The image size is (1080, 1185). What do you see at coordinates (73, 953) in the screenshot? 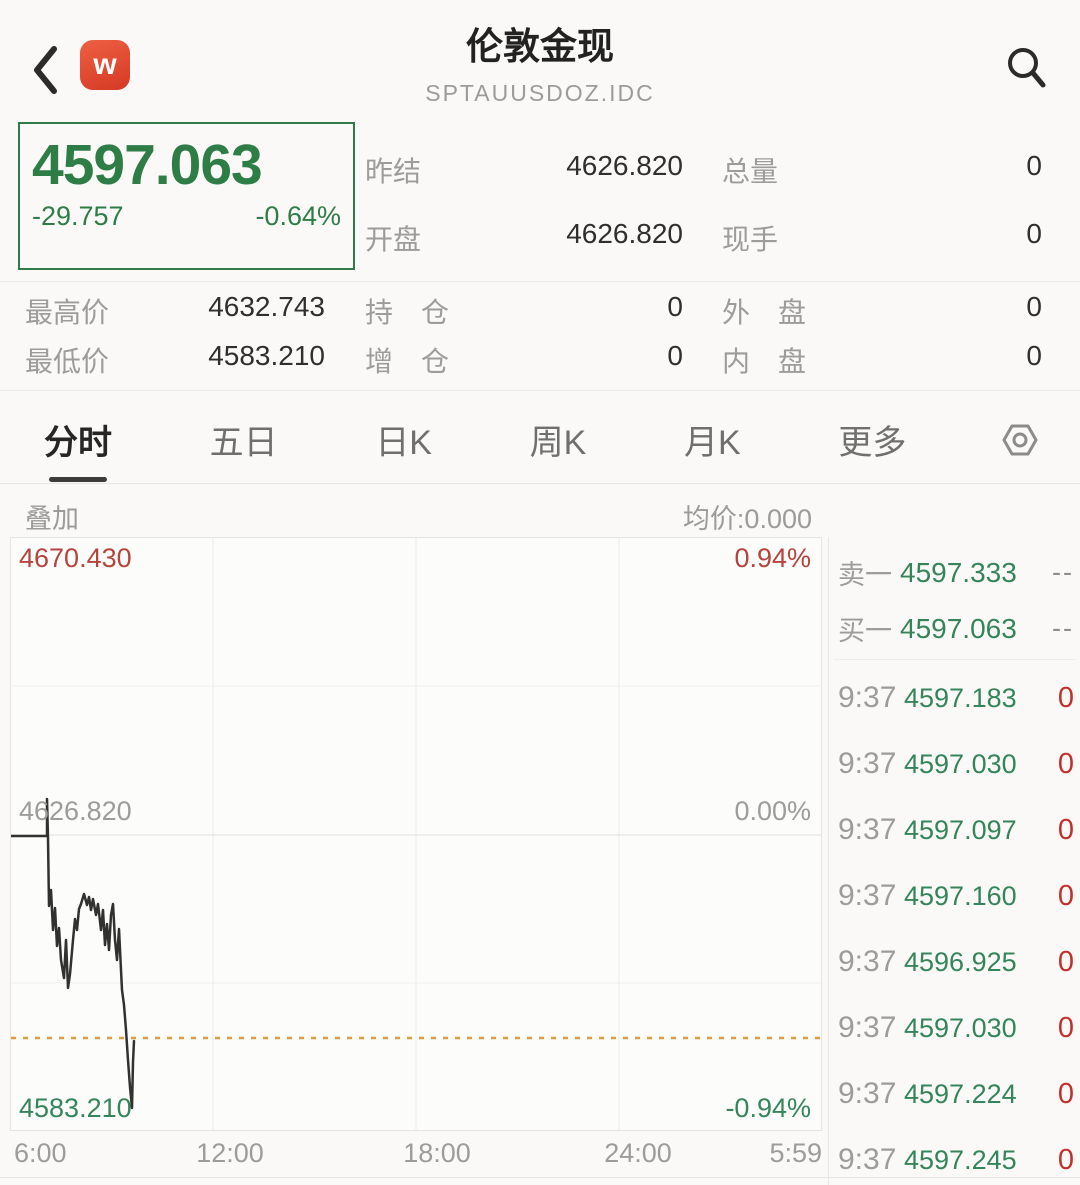
I see `price-line` at bounding box center [73, 953].